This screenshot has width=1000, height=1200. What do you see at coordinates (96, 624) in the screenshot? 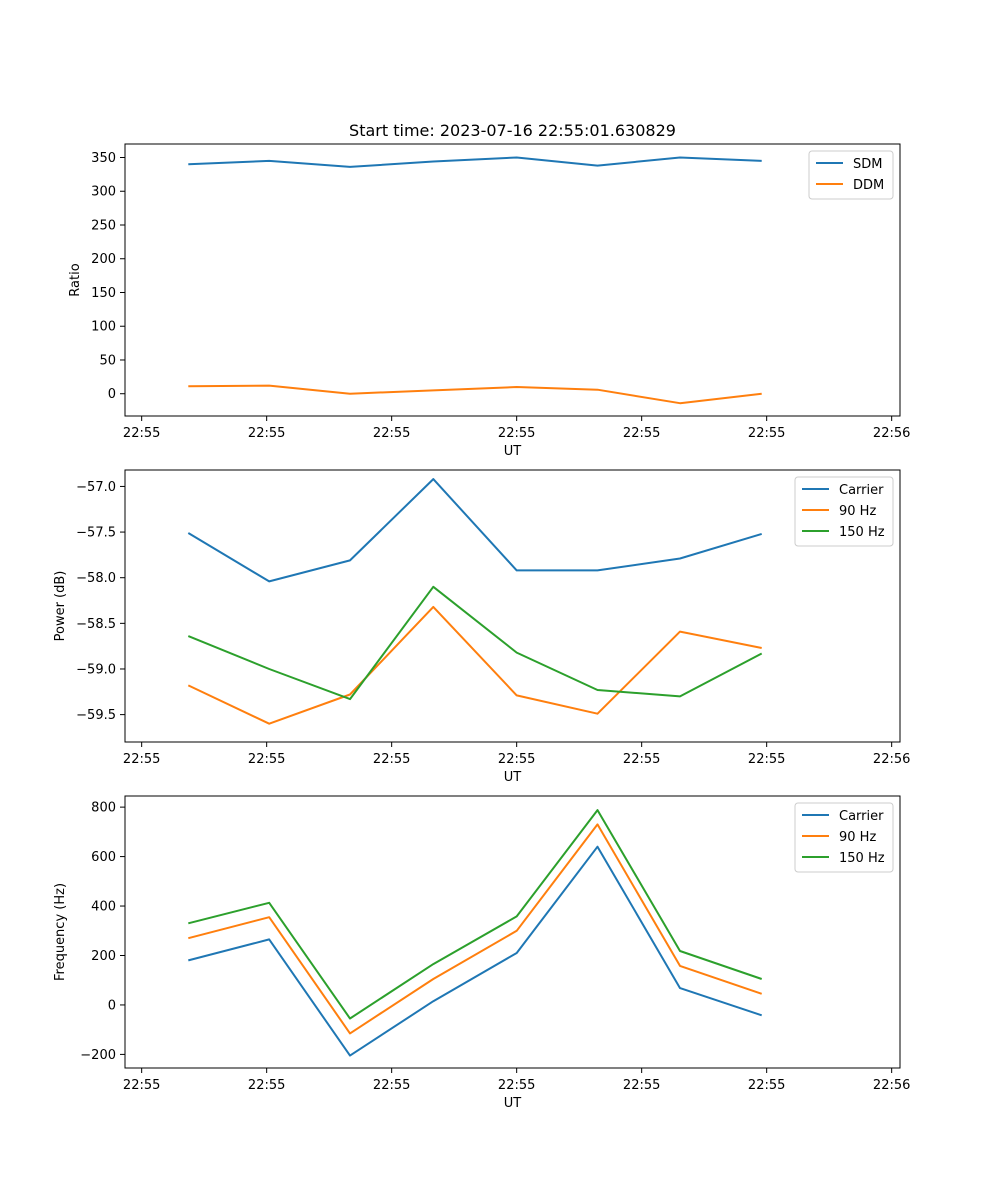
I see `y-tick-label: −58.5` at bounding box center [96, 624].